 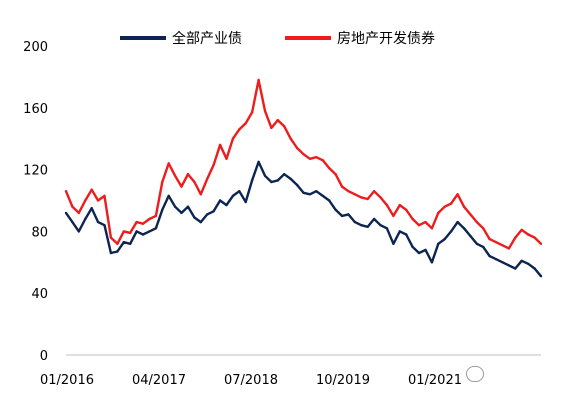 I want to click on y-tick-label: 200, so click(x=35, y=47).